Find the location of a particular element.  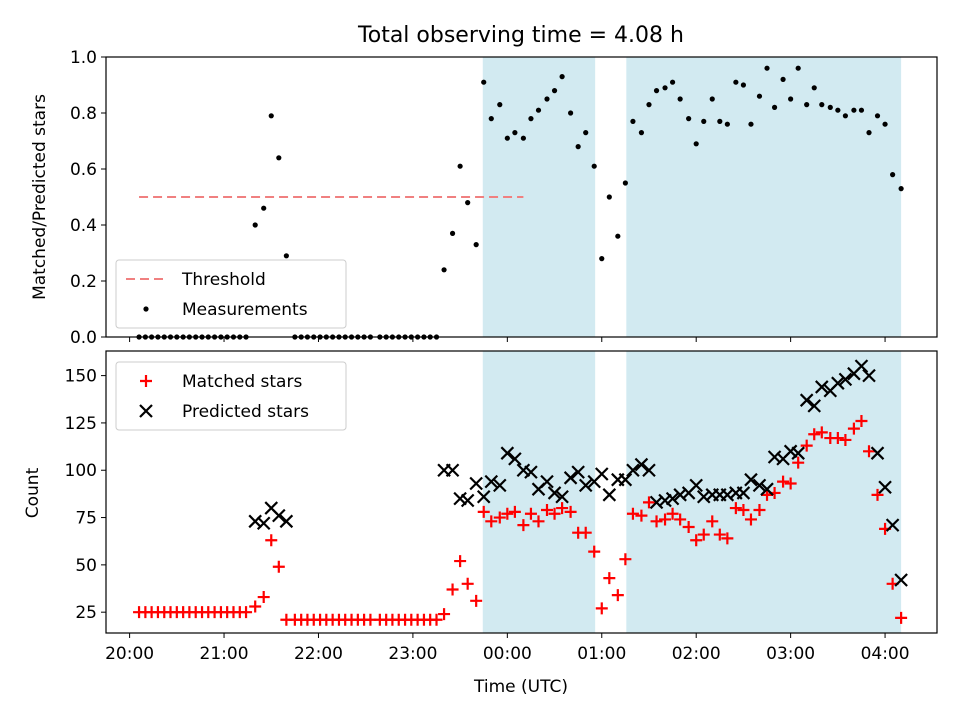

top-y-tick-label-1: 0.0 is located at coordinates (83, 338).